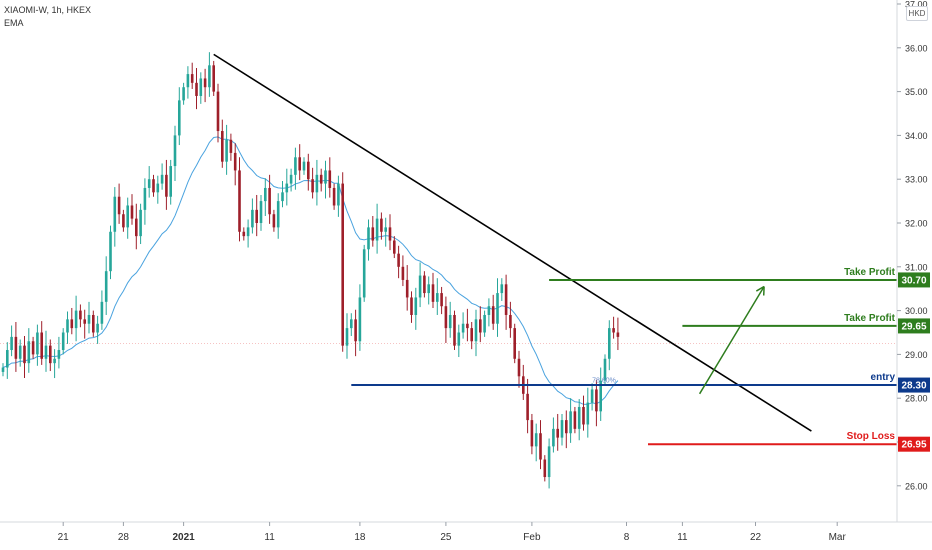 This screenshot has width=932, height=550. I want to click on price-tick-label: 31.00, so click(916, 267).